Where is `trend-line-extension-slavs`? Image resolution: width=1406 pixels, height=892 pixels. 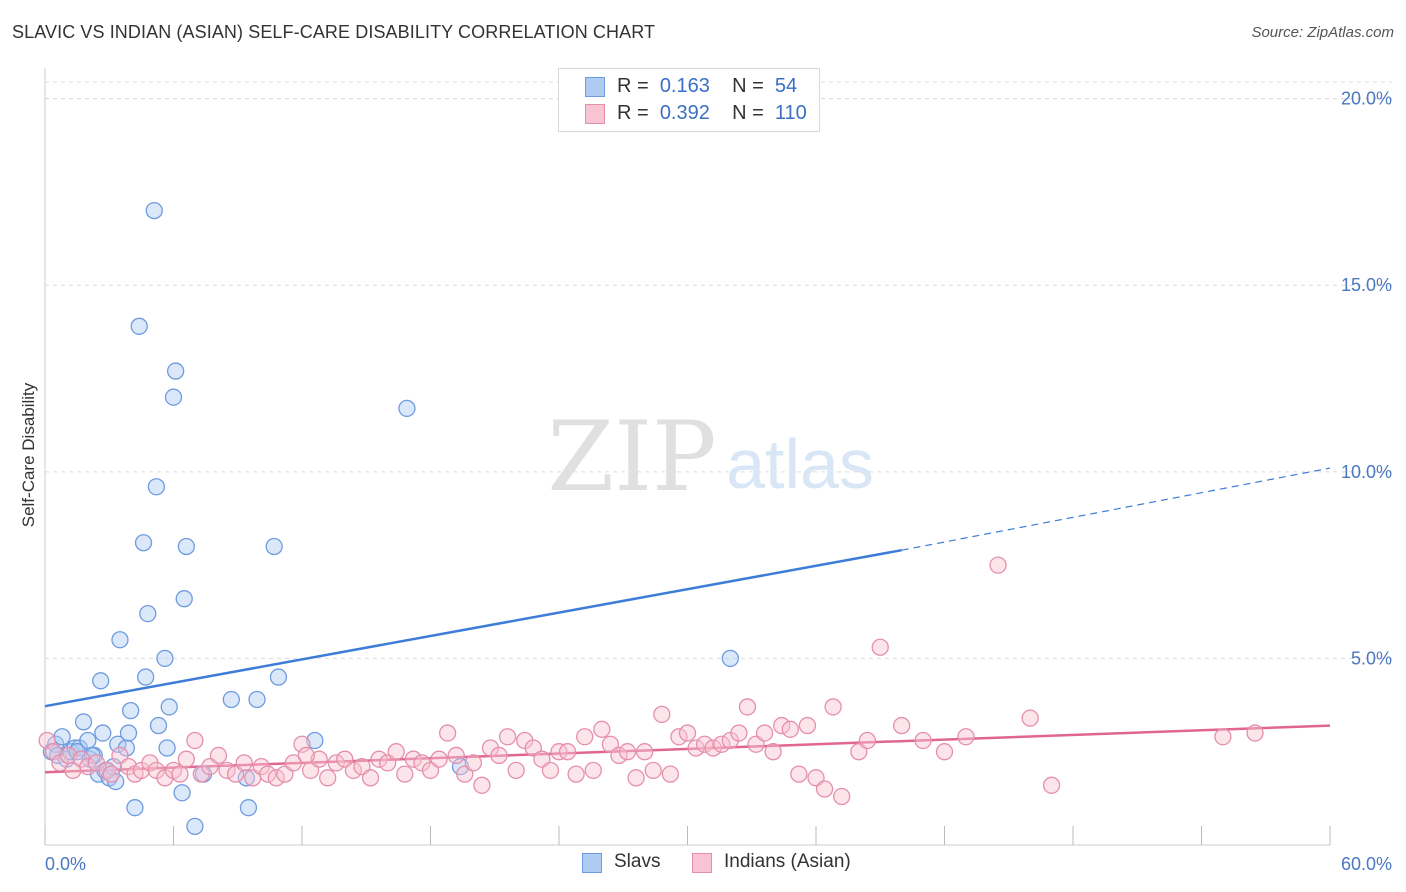 trend-line-extension-slavs is located at coordinates (1116, 509).